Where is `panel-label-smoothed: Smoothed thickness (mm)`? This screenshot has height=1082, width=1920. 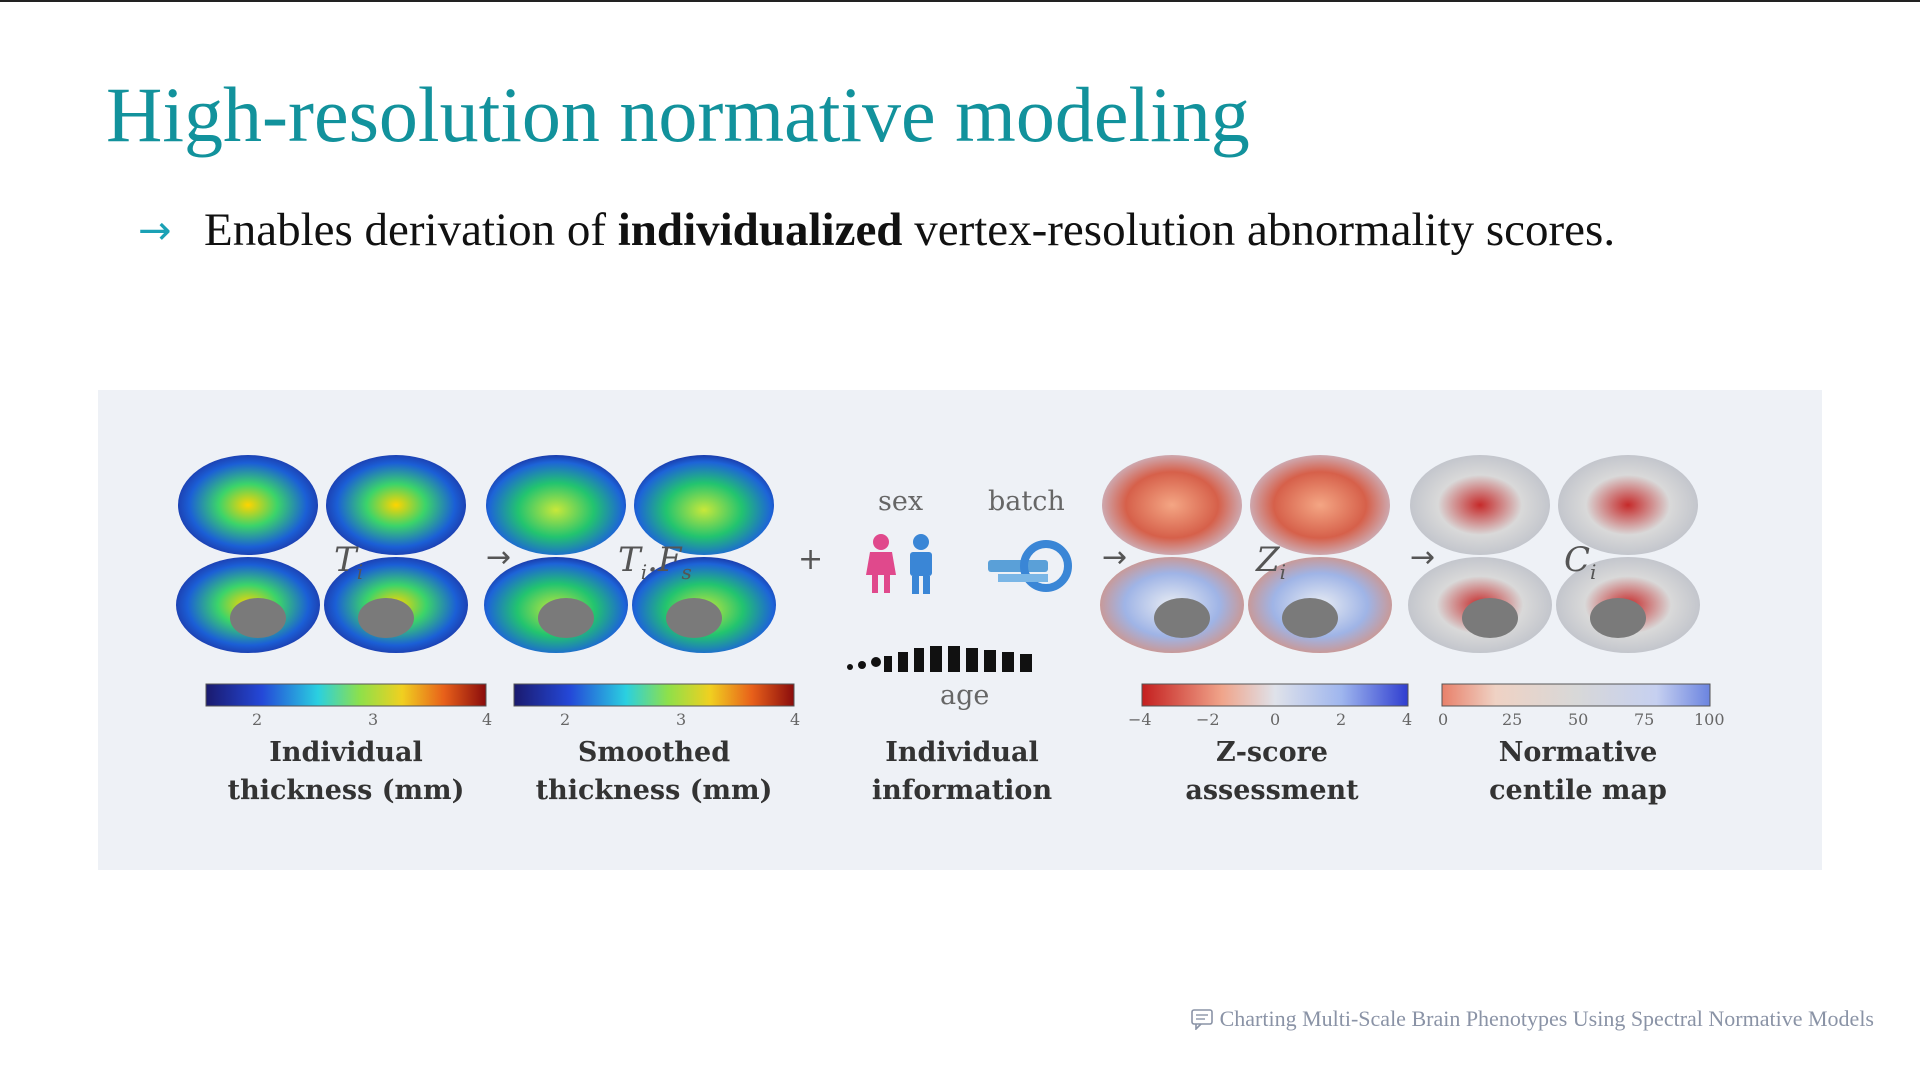
panel-label-smoothed: Smoothed thickness (mm) is located at coordinates (654, 771).